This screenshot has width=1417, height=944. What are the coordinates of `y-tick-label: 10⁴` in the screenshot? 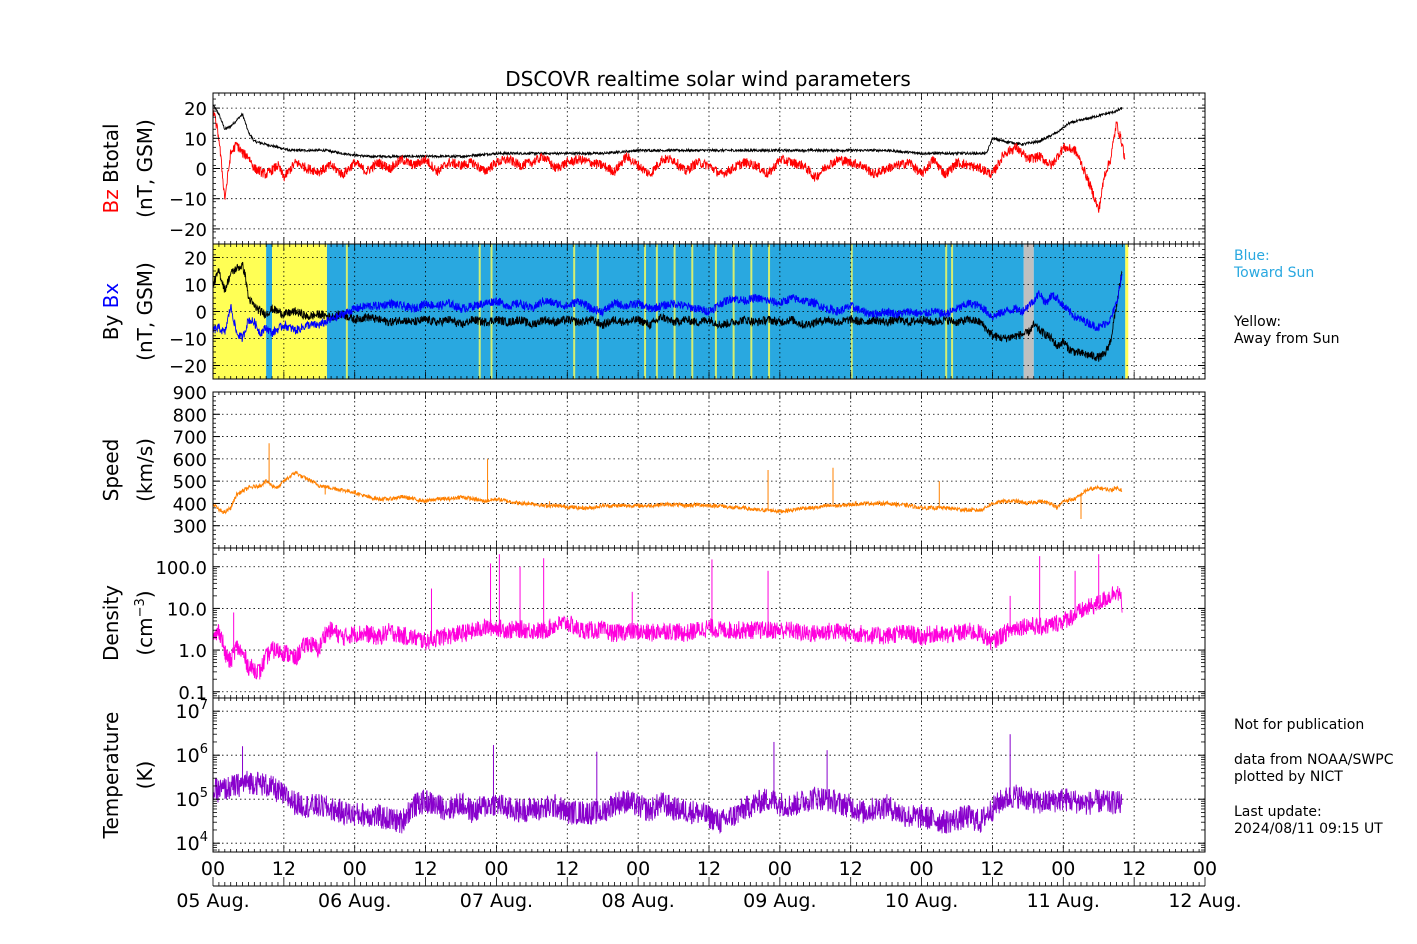 It's located at (192, 842).